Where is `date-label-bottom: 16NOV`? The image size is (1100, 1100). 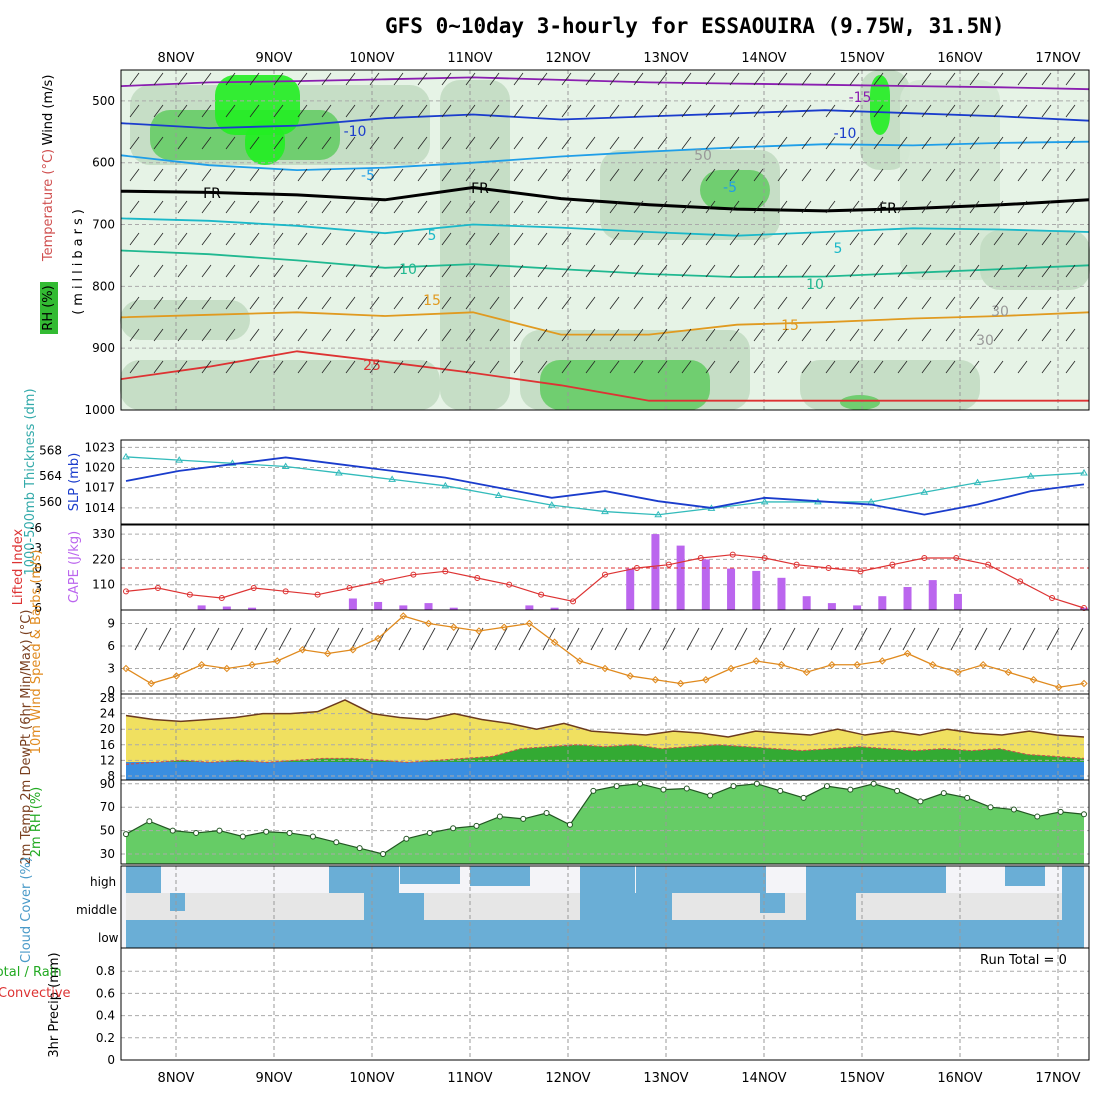
date-label-bottom: 16NOV is located at coordinates (959, 1078).